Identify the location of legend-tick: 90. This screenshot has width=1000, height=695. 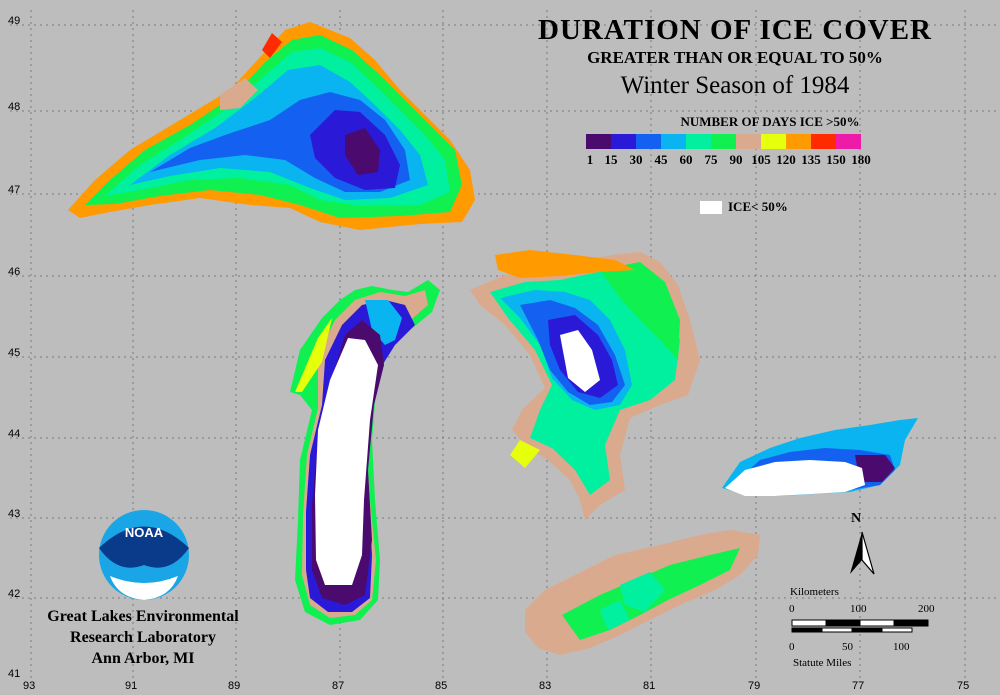
(736, 159).